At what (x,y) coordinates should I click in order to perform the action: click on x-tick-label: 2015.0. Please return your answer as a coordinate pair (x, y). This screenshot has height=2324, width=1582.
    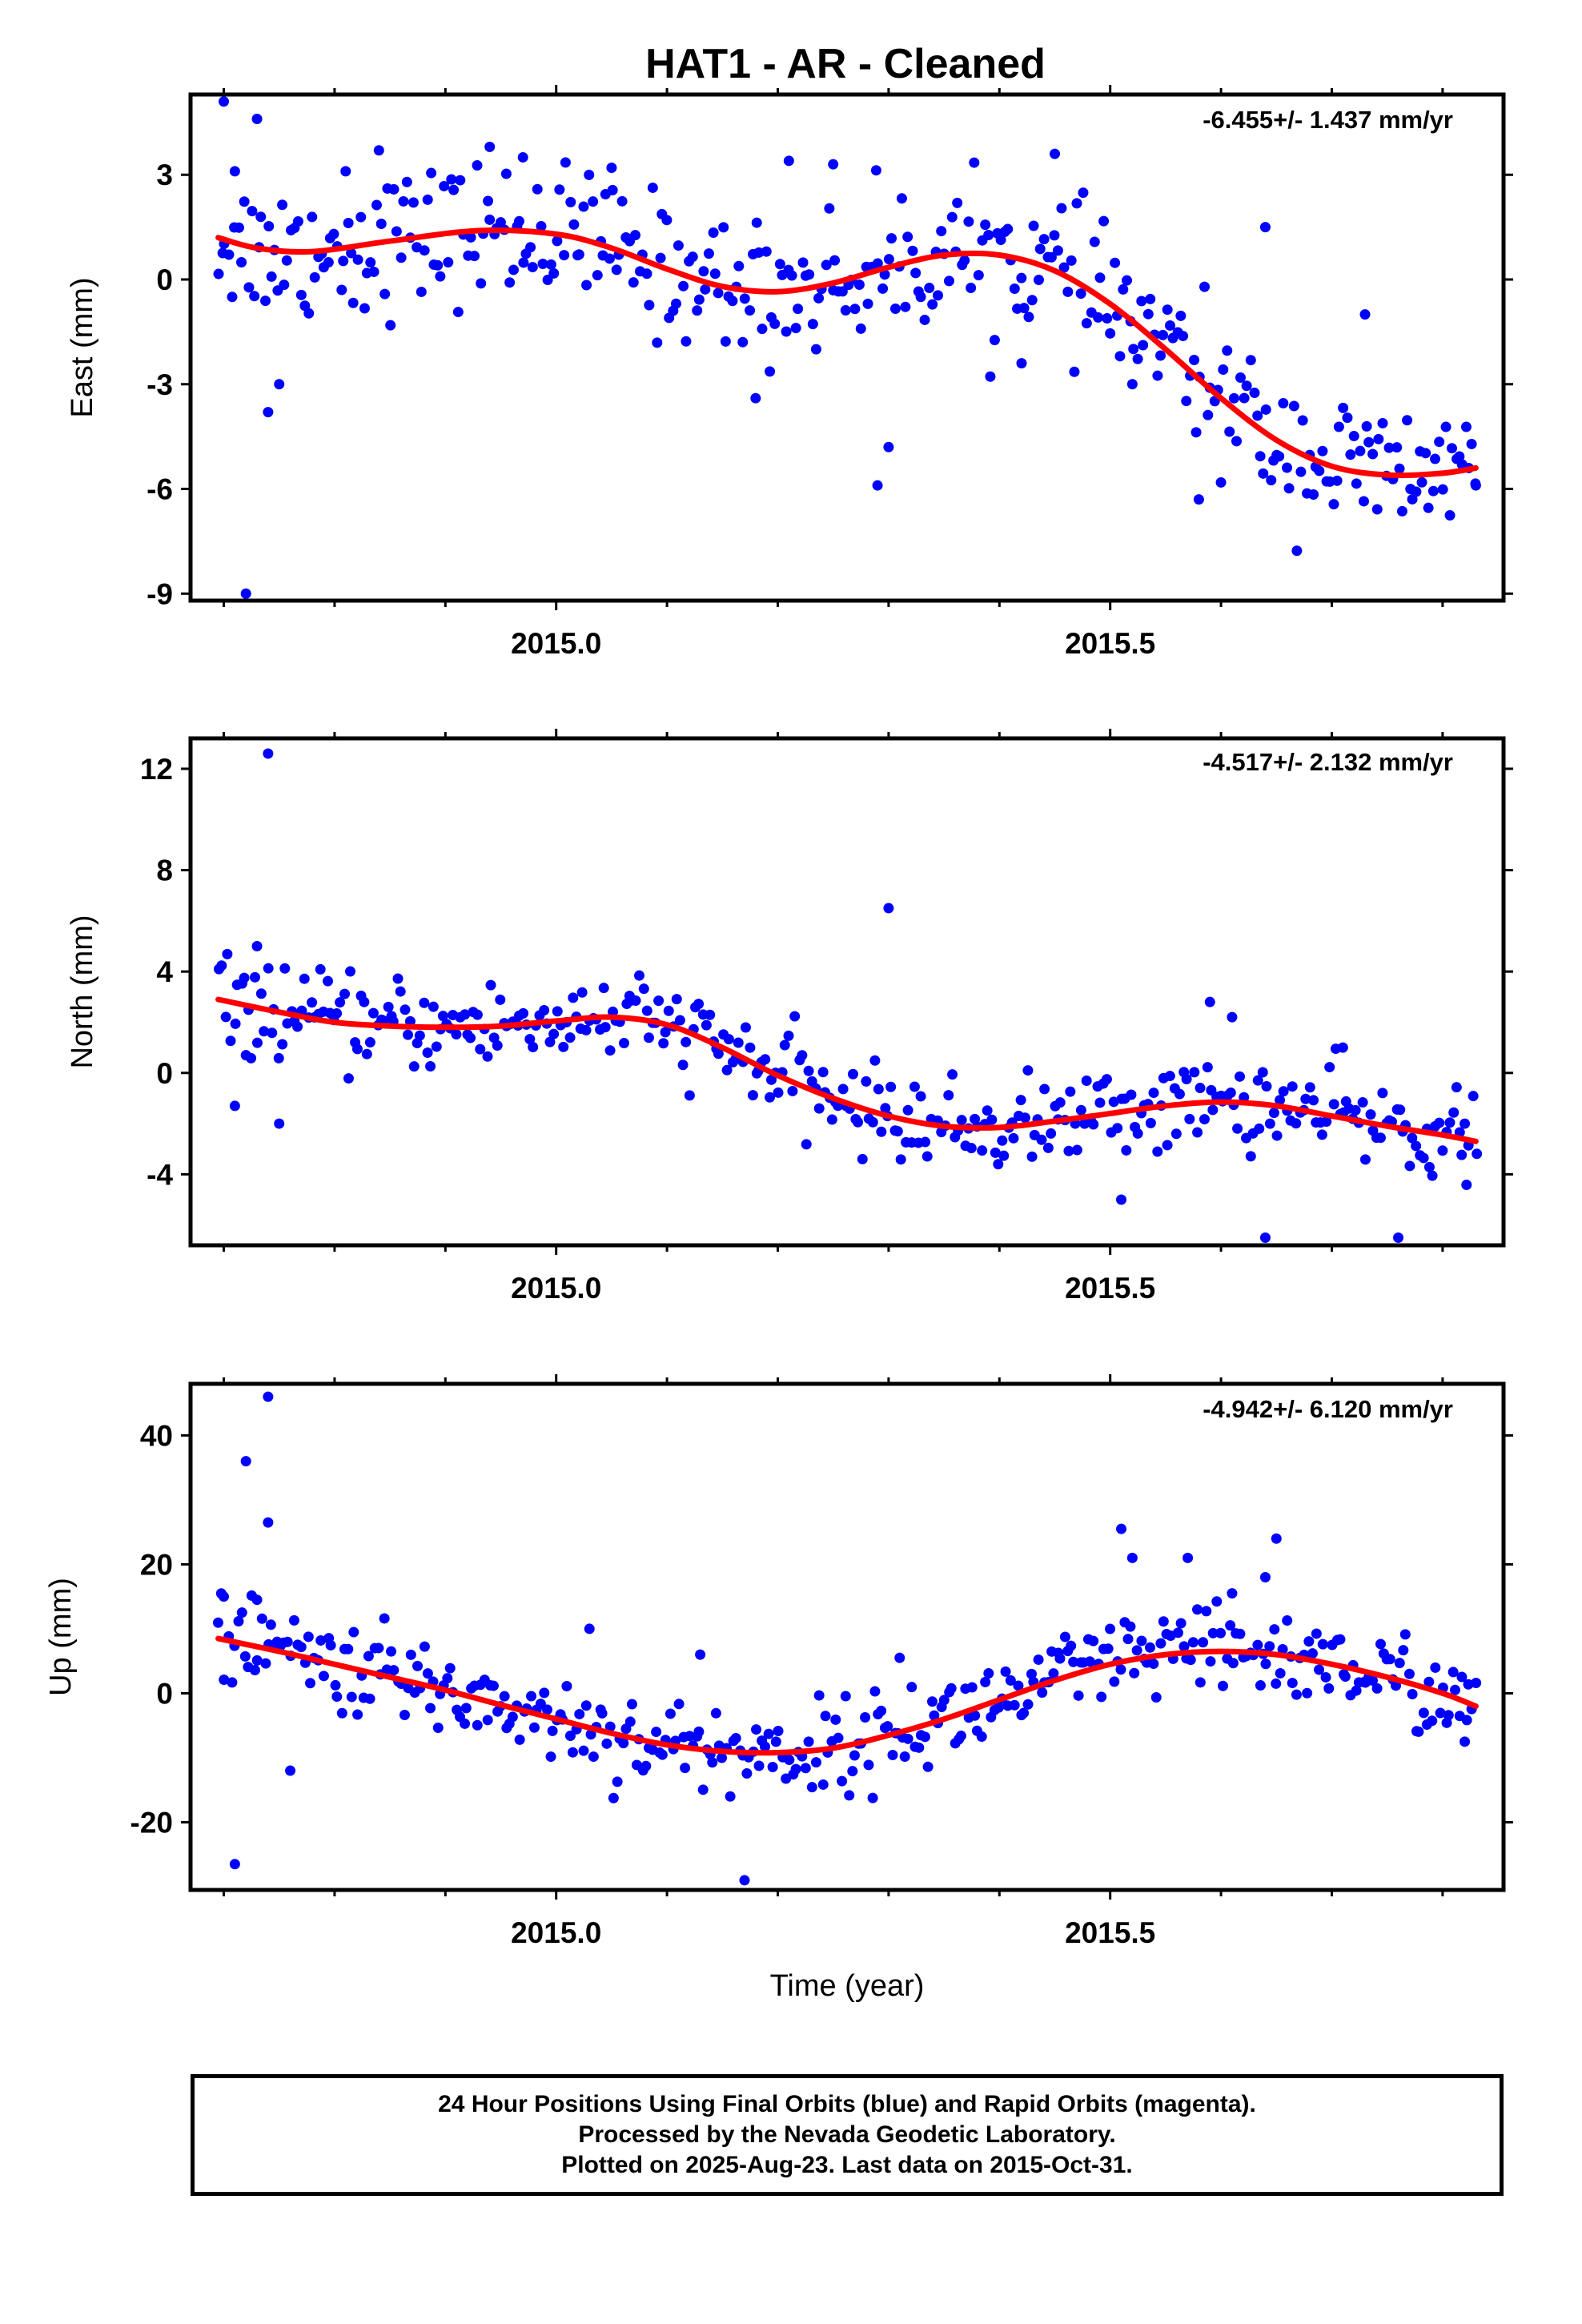
    Looking at the image, I should click on (556, 1288).